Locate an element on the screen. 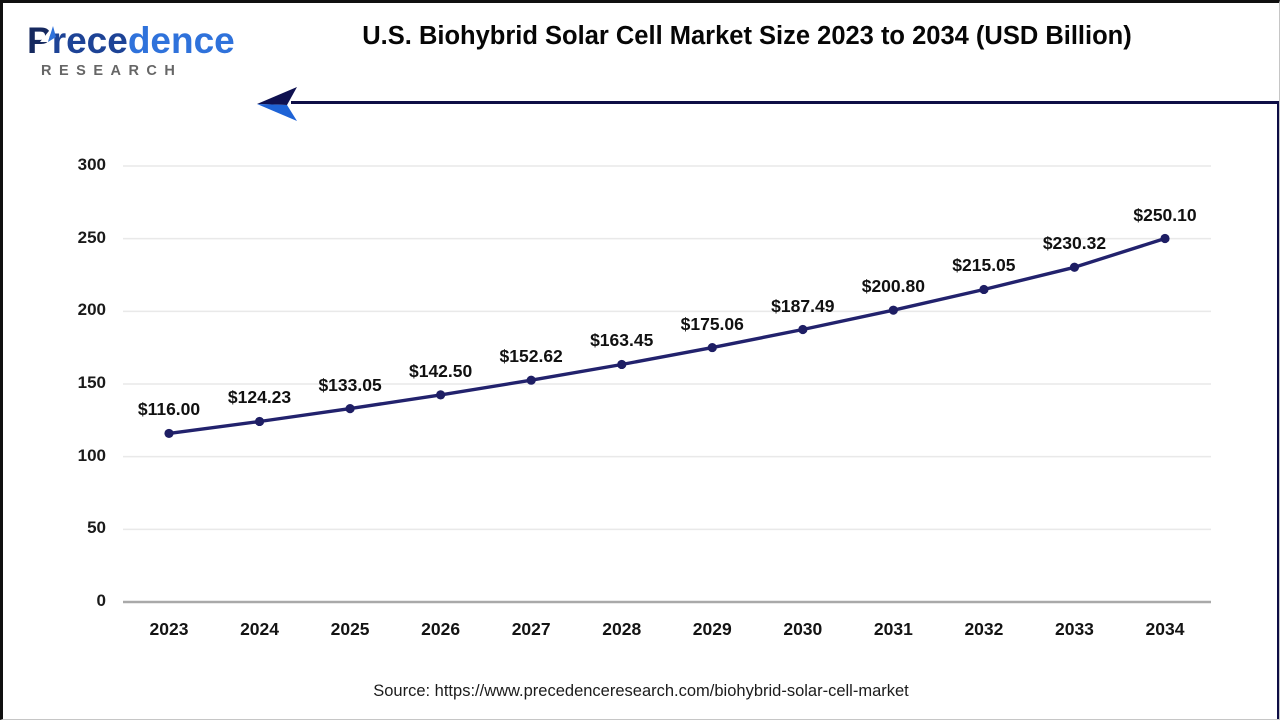  x-tick-label: 2025 is located at coordinates (350, 629).